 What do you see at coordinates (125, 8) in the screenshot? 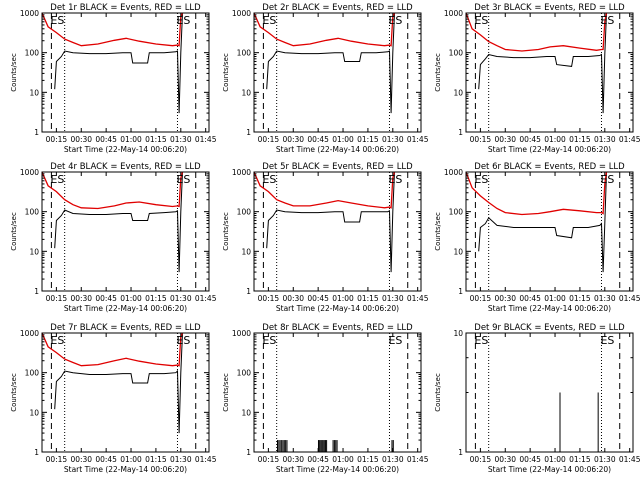
I see `chart-title: Det 1r BLACK = Events, RED = LLD` at bounding box center [125, 8].